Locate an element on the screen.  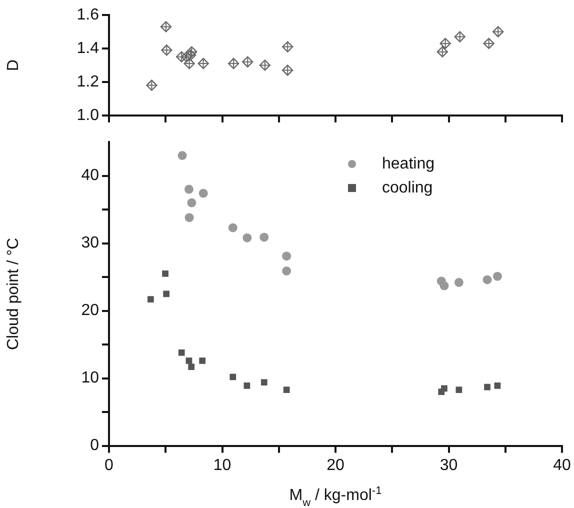
x-tick-label: 30 is located at coordinates (449, 465).